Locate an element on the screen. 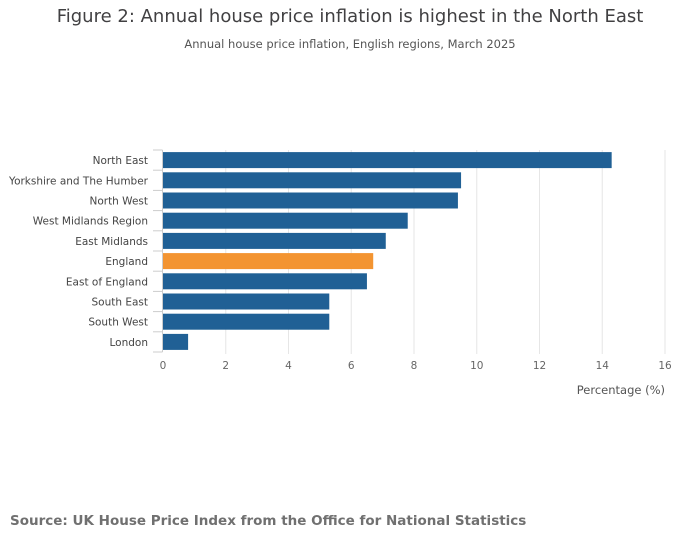 The height and width of the screenshot is (549, 700). x-tick-label-8: 8 is located at coordinates (414, 366).